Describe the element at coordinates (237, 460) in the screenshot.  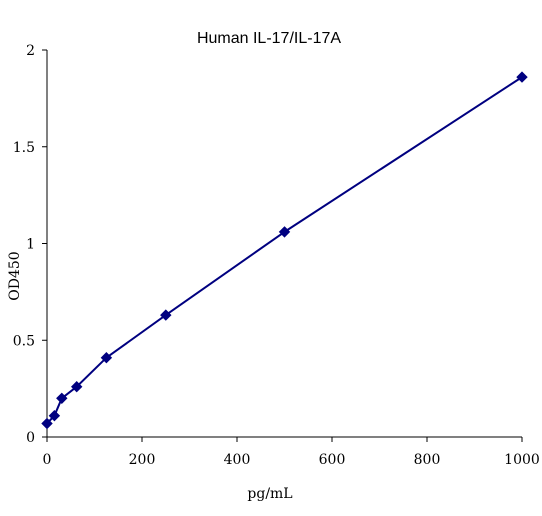
I see `x-tick-label: 400` at that location.